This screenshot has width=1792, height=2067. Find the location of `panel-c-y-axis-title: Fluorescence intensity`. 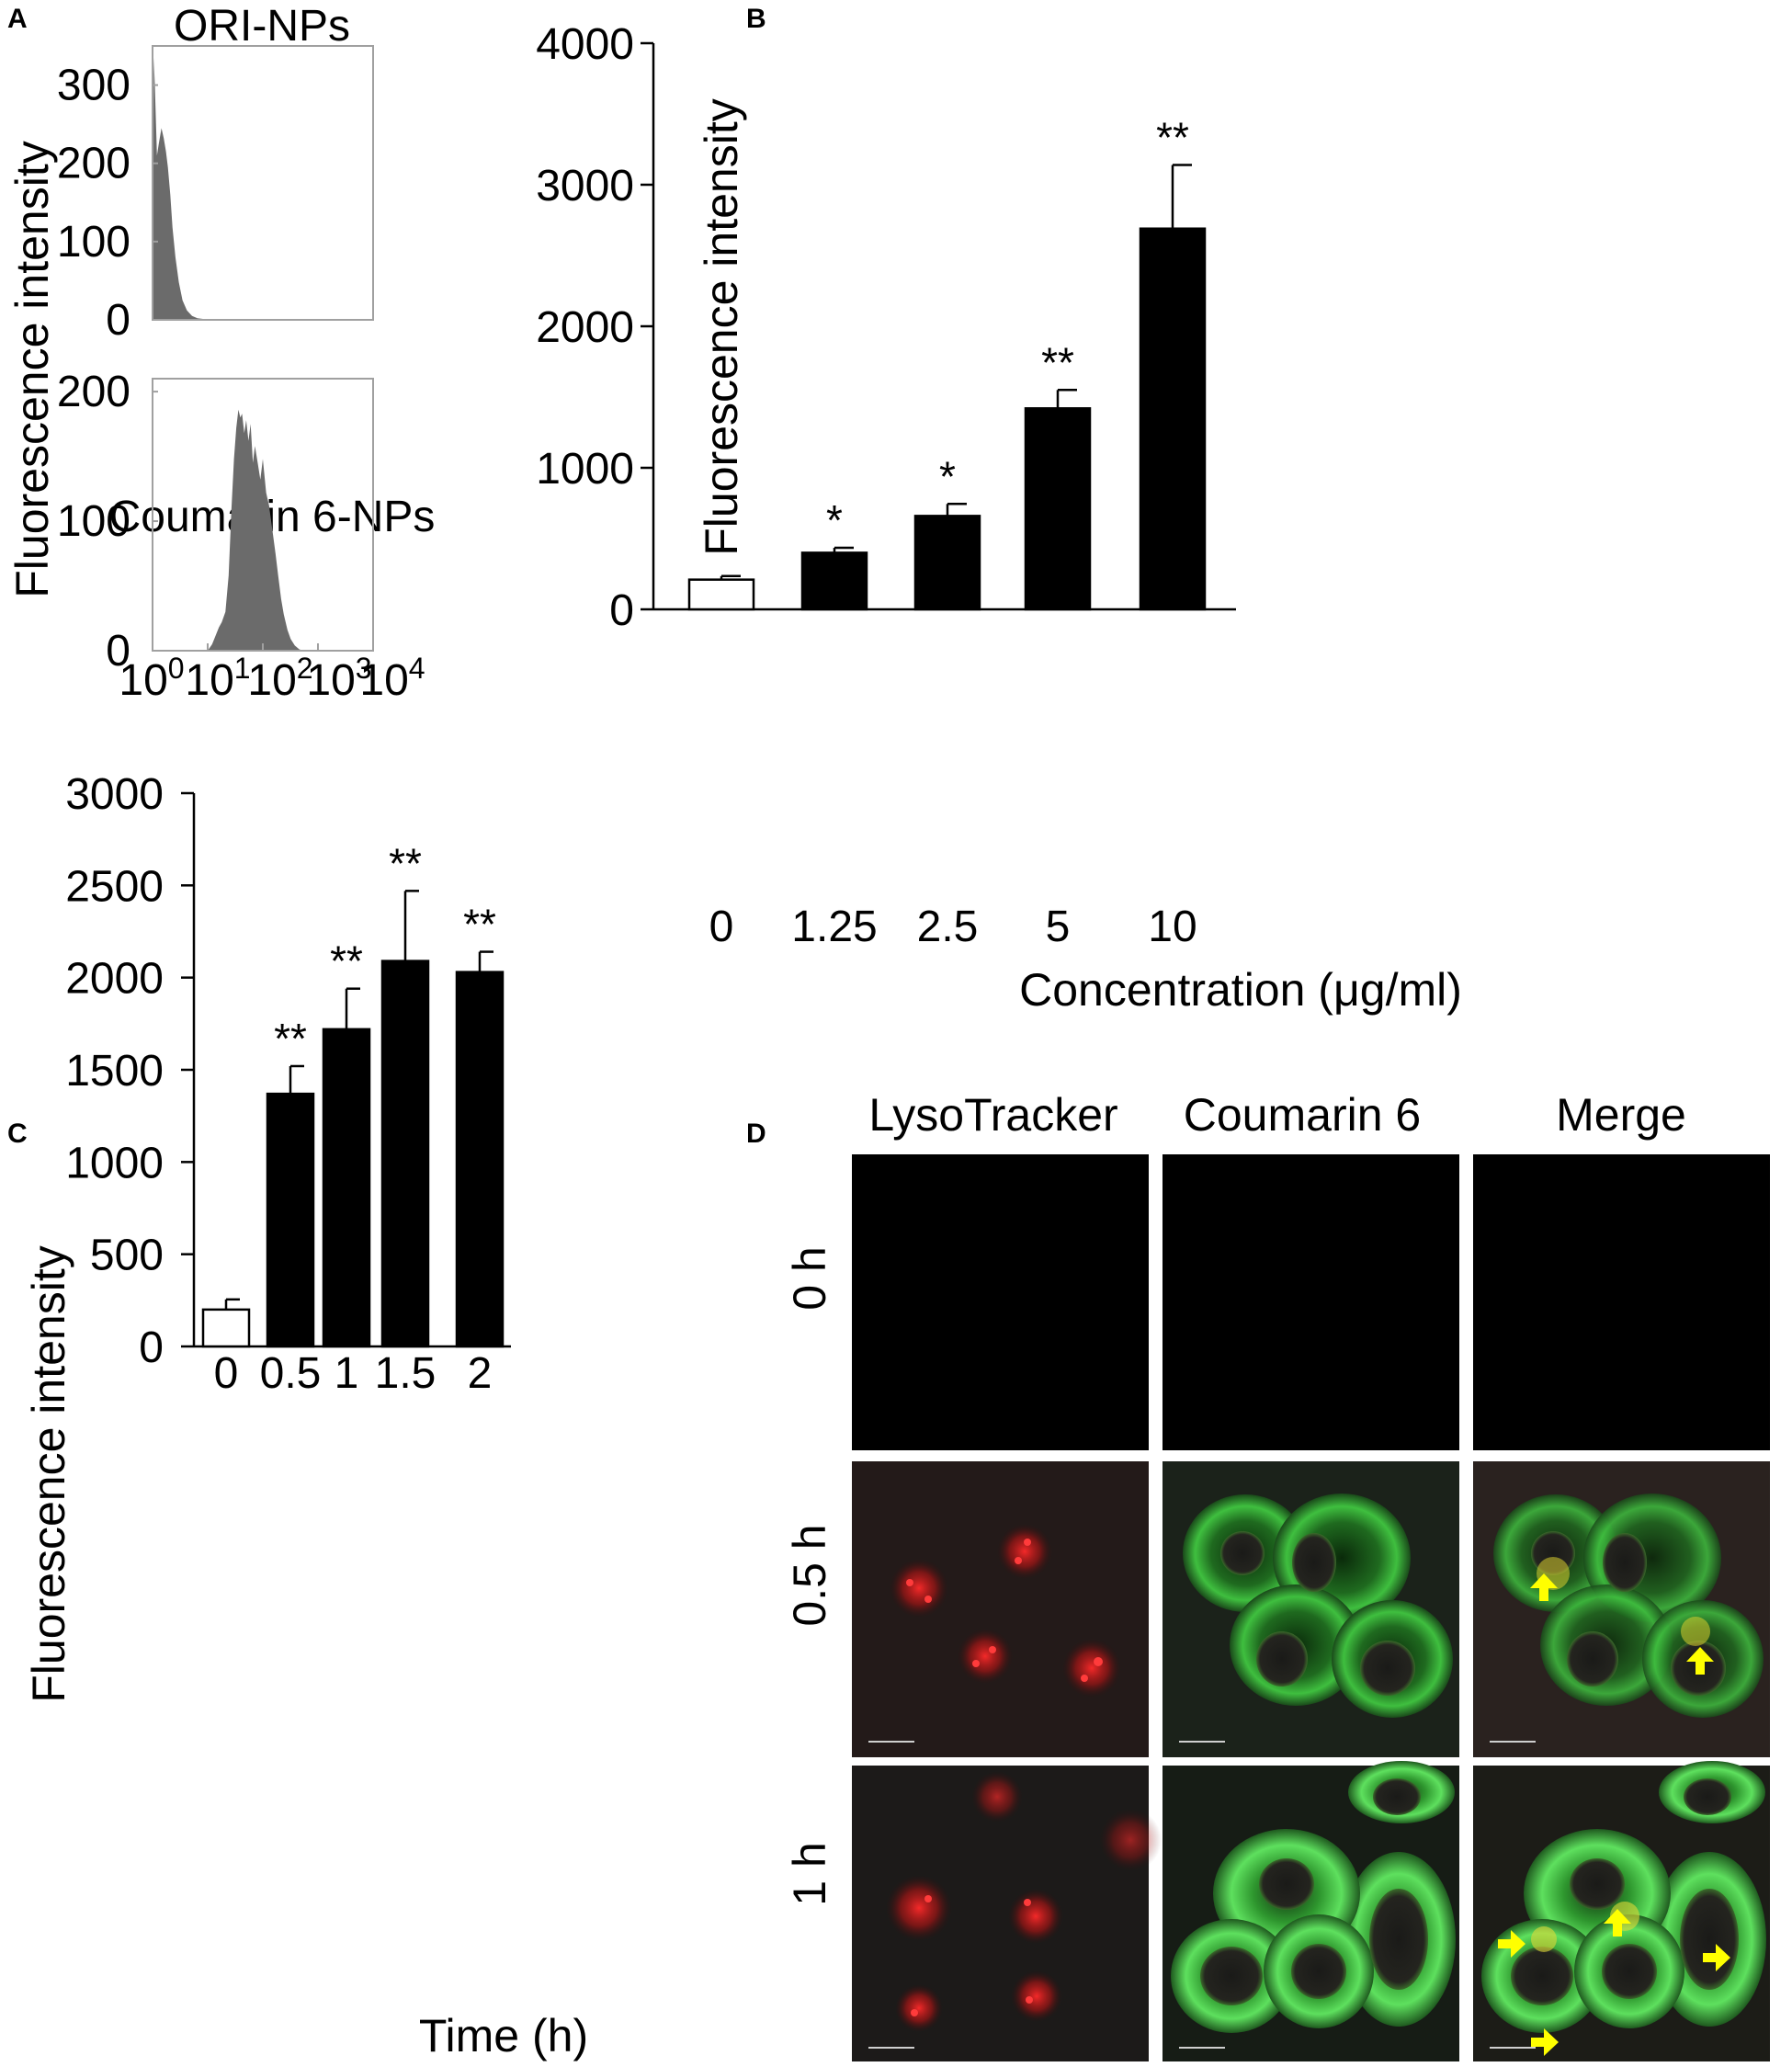

panel-c-y-axis-title: Fluorescence intensity is located at coordinates (48, 1473).